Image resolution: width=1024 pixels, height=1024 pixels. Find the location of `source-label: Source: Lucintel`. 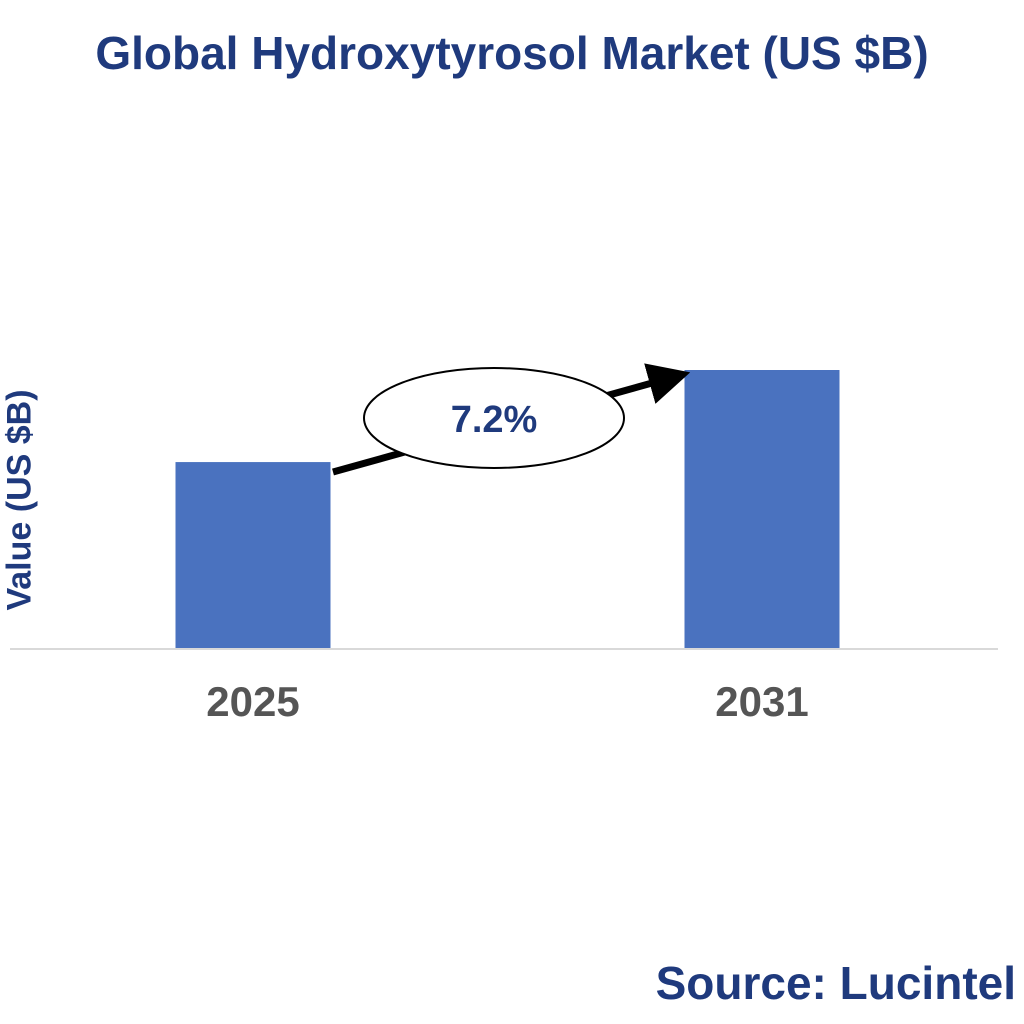

source-label: Source: Lucintel is located at coordinates (835, 983).